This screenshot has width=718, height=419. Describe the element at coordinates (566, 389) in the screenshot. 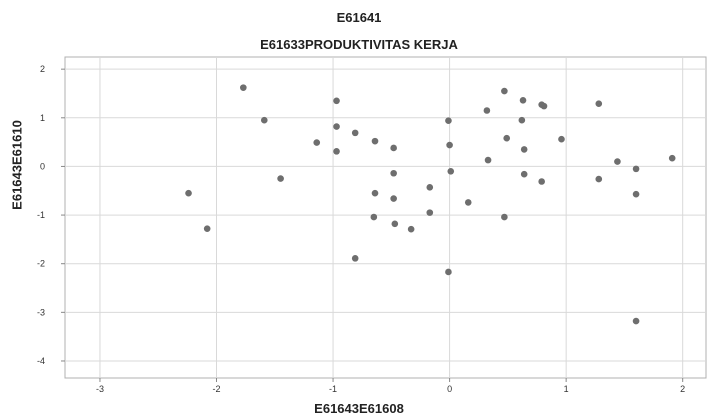

I see `x-tick-label: 1` at that location.